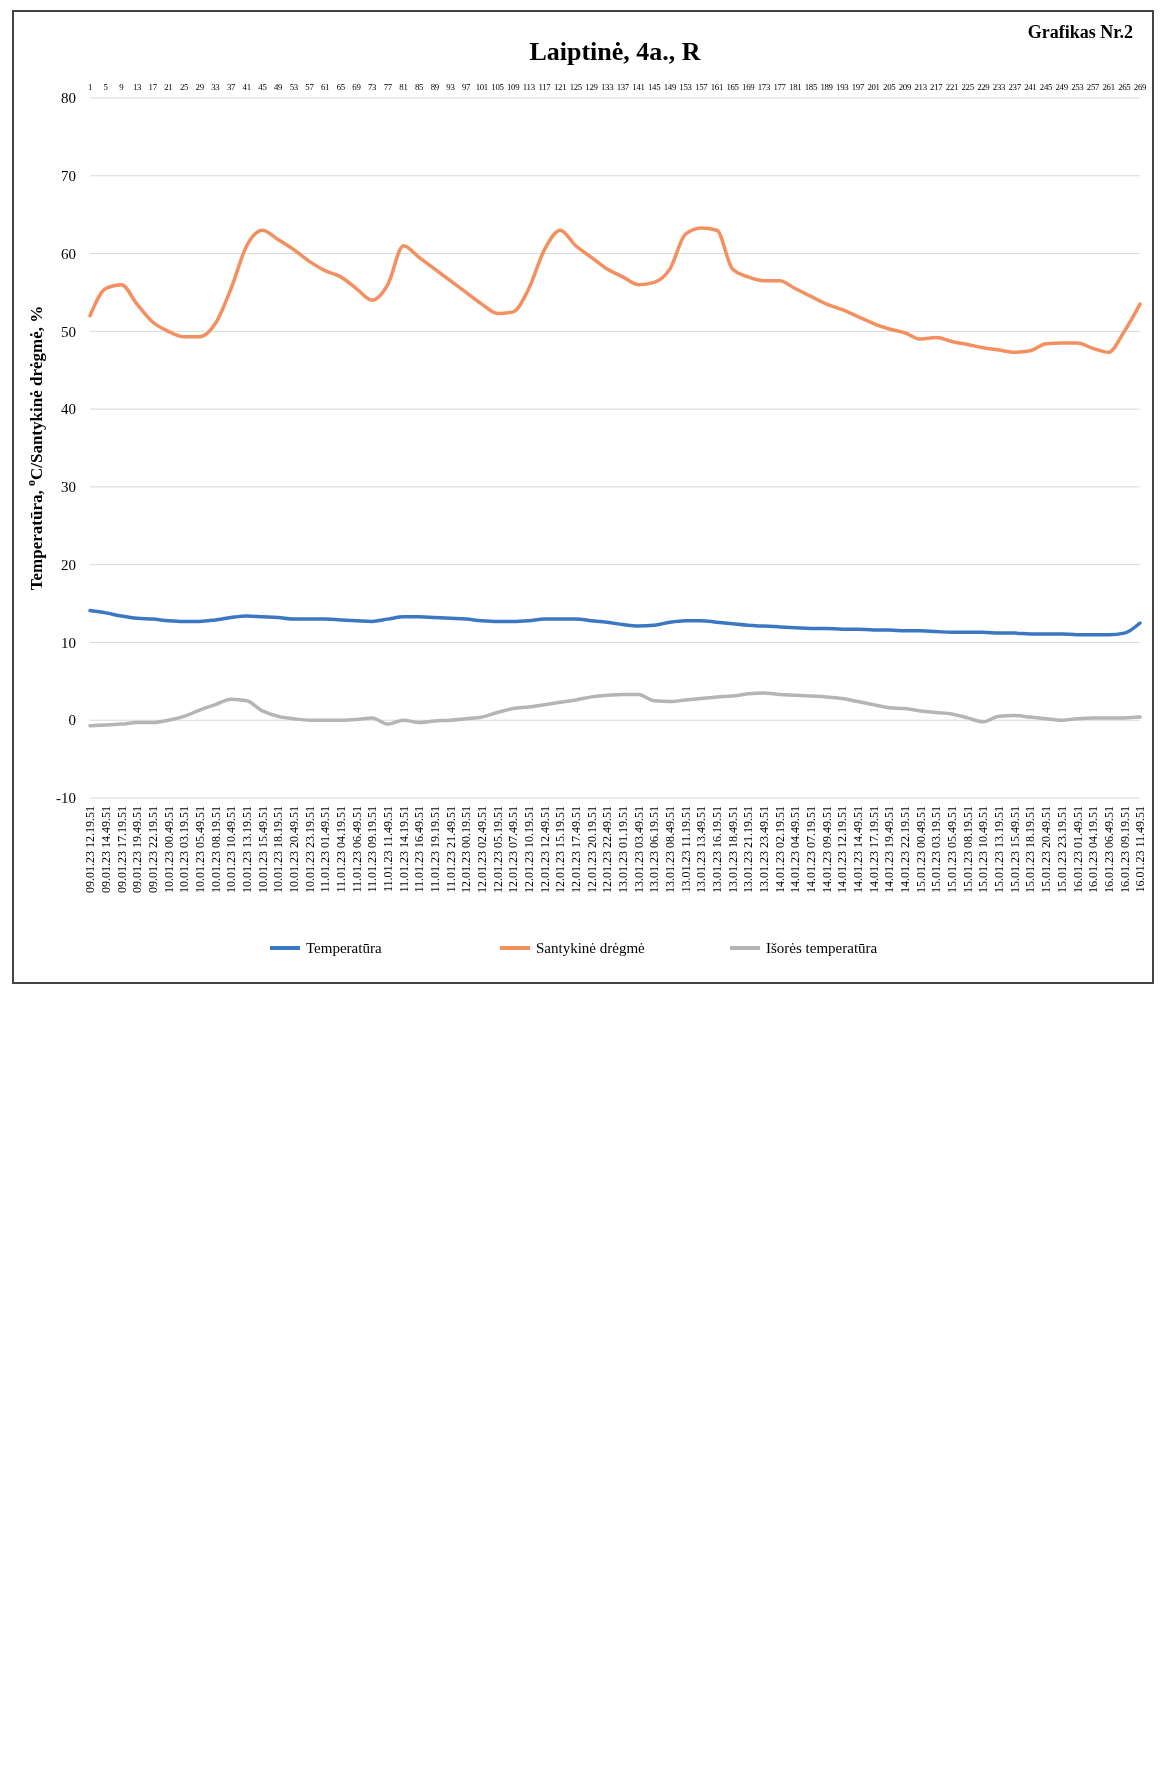 Image resolution: width=1166 pixels, height=1781 pixels. I want to click on x-tick-label: 12.01.23 12.49.51, so click(544, 849).